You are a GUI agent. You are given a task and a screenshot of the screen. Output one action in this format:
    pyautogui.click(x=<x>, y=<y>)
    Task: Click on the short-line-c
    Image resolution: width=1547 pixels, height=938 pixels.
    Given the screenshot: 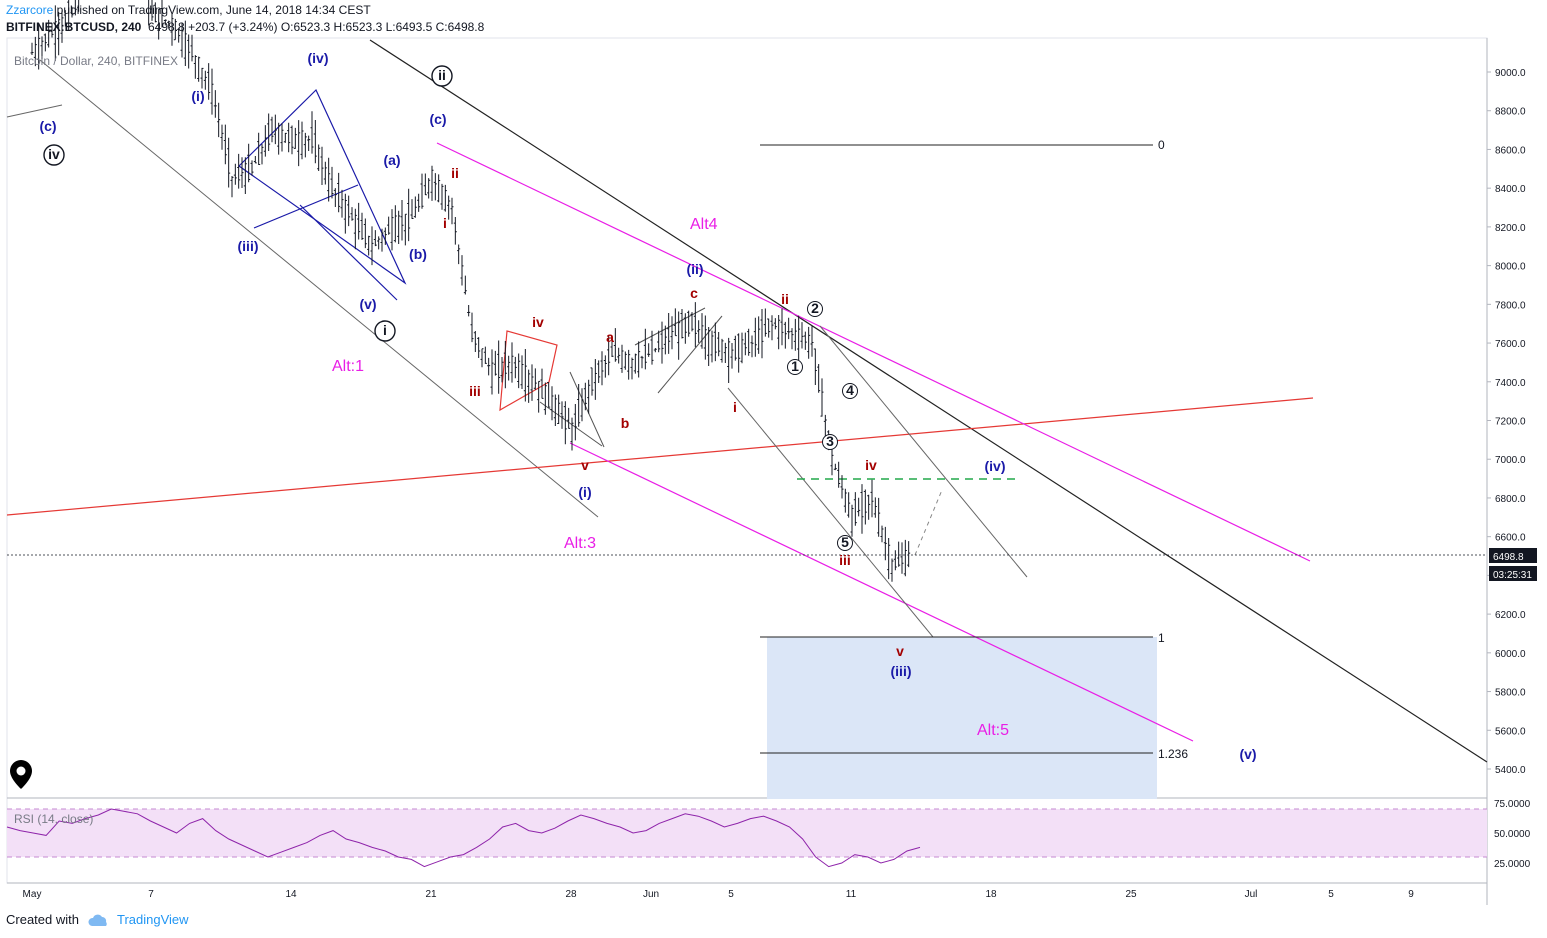 What is the action you would take?
    pyautogui.click(x=34, y=111)
    